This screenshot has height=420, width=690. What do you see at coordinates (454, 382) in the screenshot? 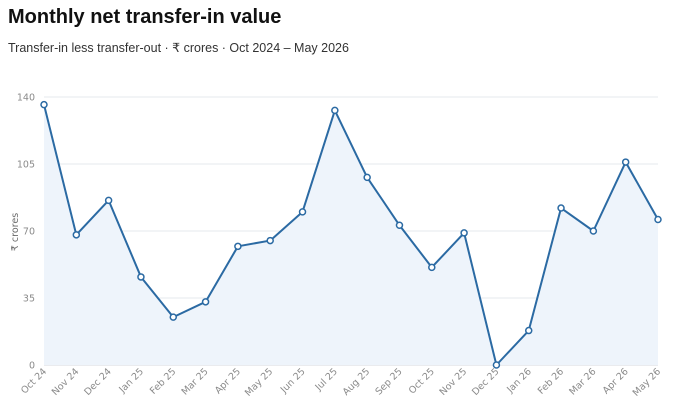
I see `x-tick-label: Nov 25` at bounding box center [454, 382].